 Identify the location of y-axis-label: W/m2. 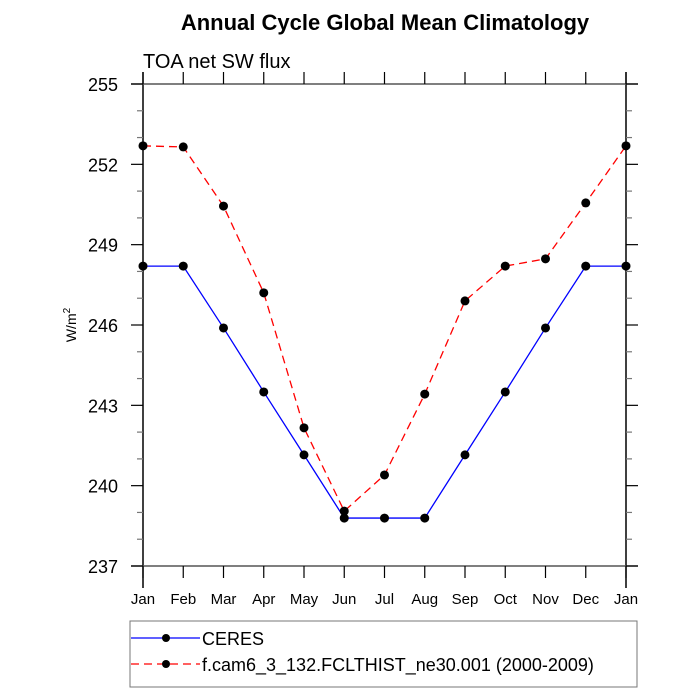
(70, 324).